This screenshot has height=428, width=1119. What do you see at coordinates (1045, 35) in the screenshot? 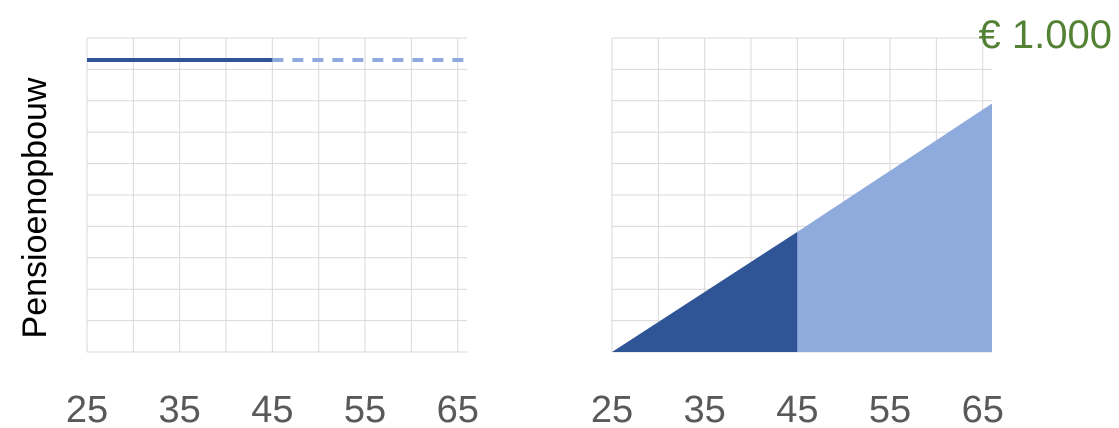
I see `value-annotation: € 1.000` at bounding box center [1045, 35].